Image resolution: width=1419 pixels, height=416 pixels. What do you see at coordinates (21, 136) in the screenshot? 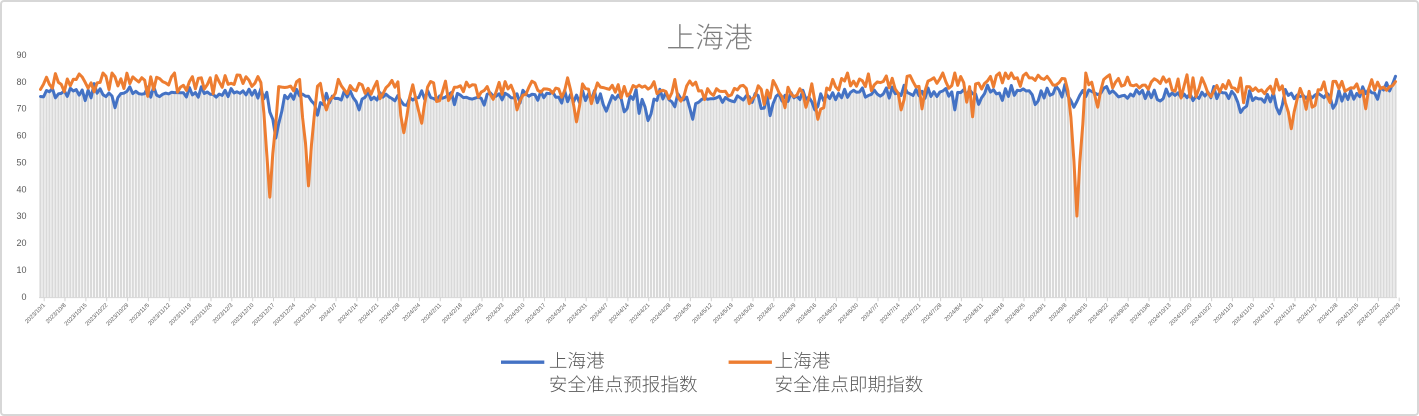
I see `svg-text: 60` at bounding box center [21, 136].